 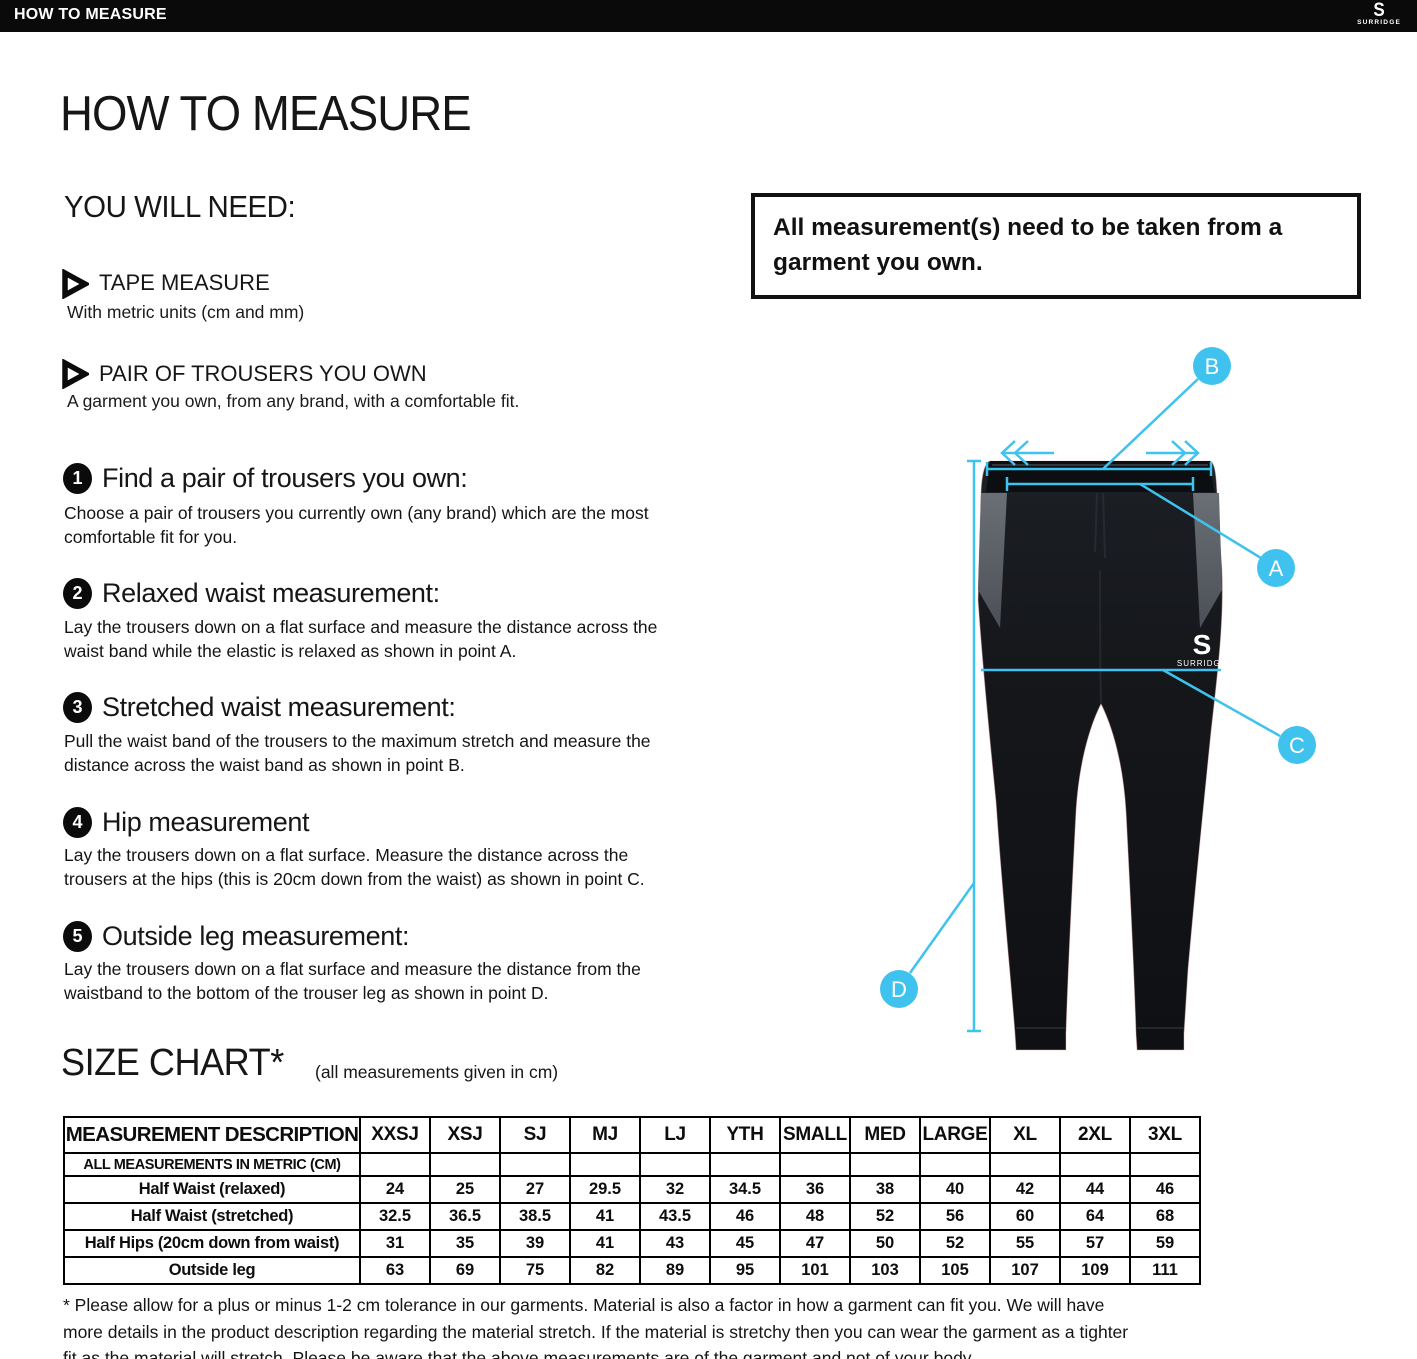 I want to click on cell: 24, so click(x=395, y=1189).